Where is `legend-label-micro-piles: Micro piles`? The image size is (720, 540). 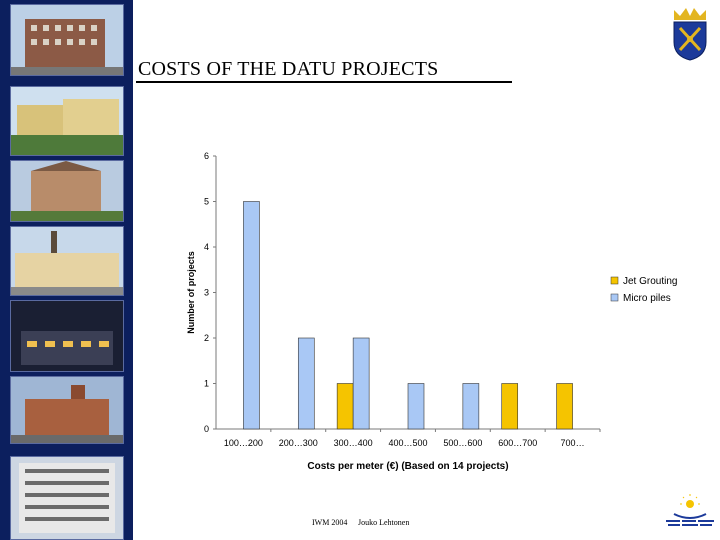 legend-label-micro-piles: Micro piles is located at coordinates (647, 298).